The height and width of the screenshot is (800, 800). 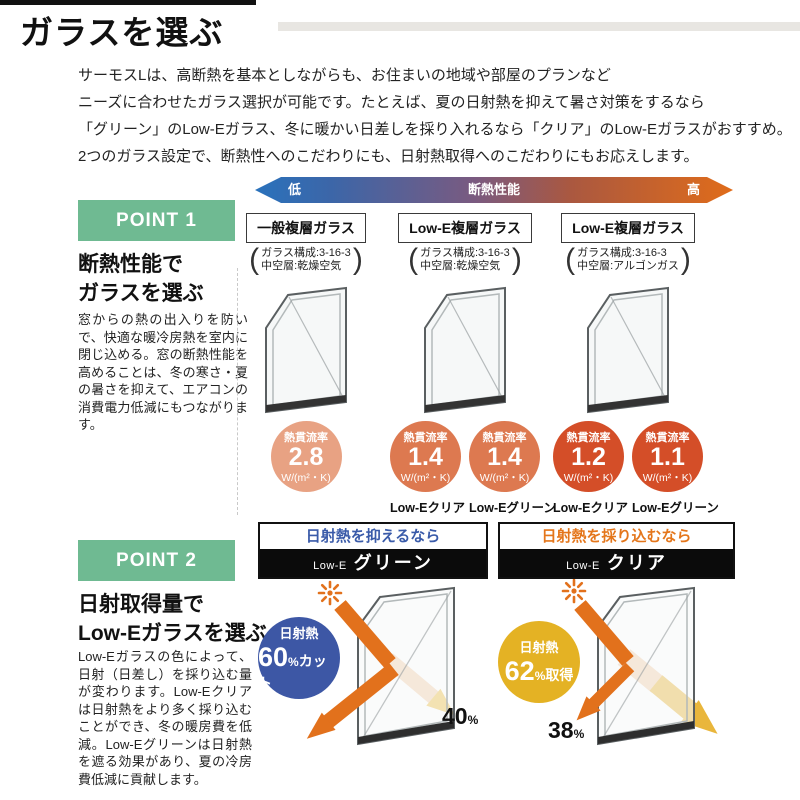 I want to click on u-value: 2.8, so click(x=306, y=456).